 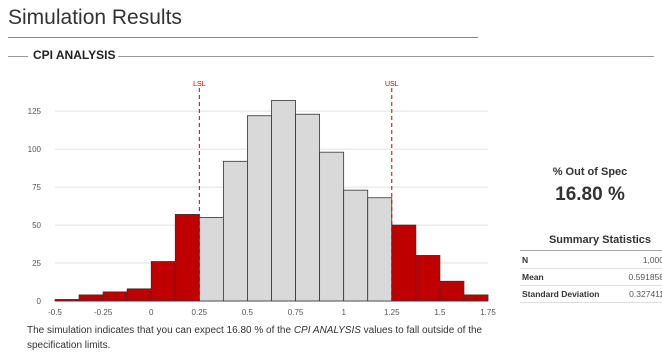 What do you see at coordinates (591, 250) in the screenshot?
I see `summary-statistics-divider` at bounding box center [591, 250].